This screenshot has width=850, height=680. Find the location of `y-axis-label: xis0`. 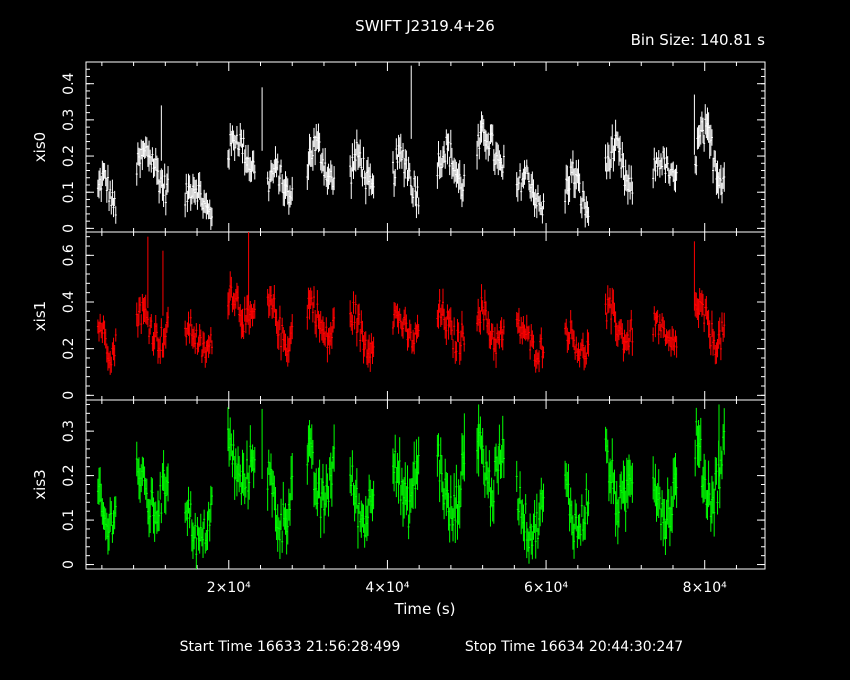

y-axis-label: xis0 is located at coordinates (40, 147).